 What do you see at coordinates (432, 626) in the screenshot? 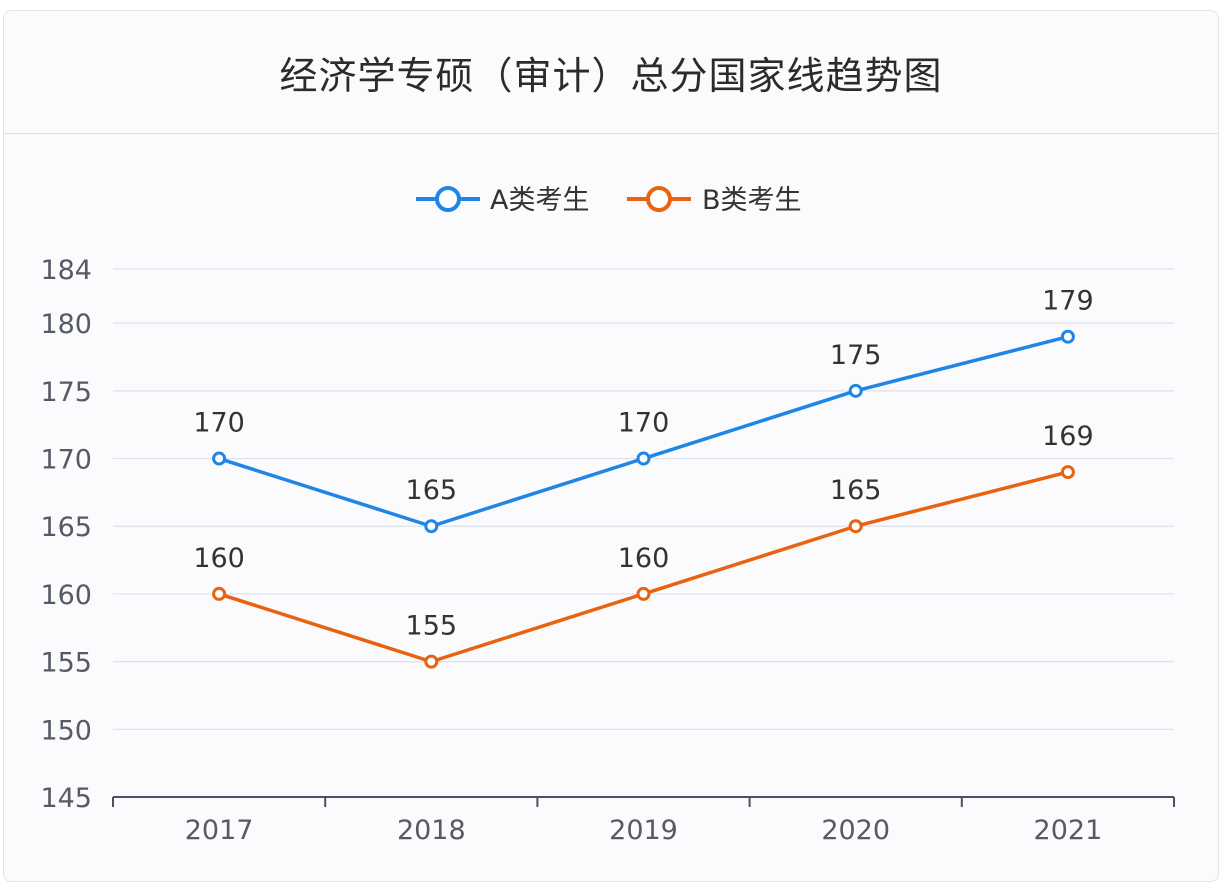
I see `data-label: 155` at bounding box center [432, 626].